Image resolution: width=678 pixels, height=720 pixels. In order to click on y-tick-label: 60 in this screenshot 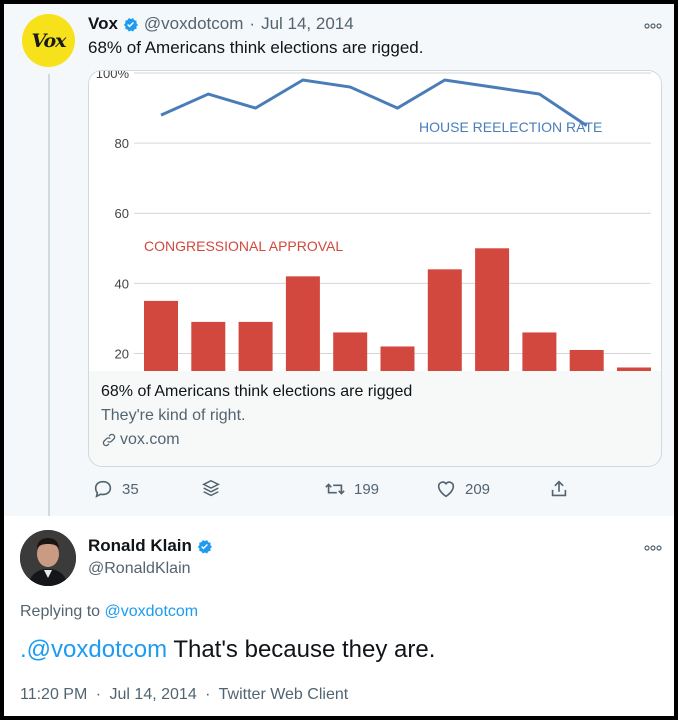, I will do `click(122, 213)`.